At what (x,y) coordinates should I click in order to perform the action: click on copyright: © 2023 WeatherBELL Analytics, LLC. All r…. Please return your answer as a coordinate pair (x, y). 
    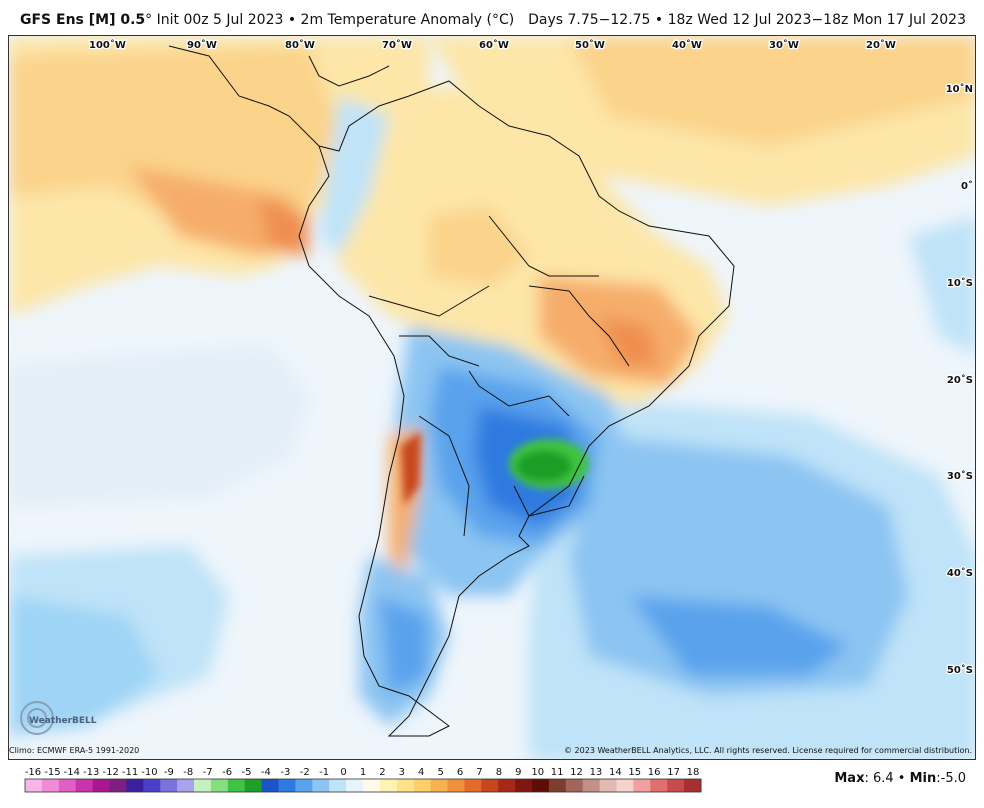
    Looking at the image, I should click on (768, 750).